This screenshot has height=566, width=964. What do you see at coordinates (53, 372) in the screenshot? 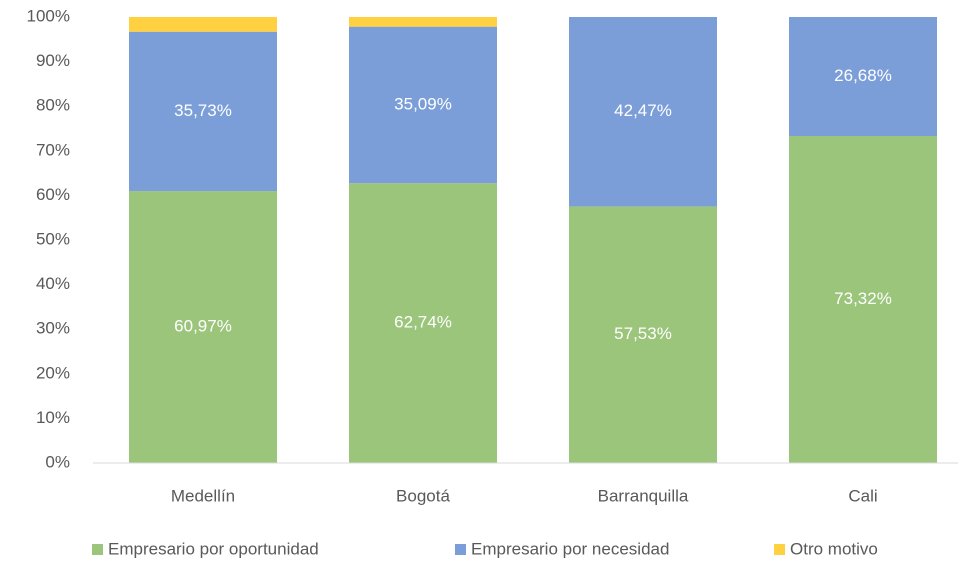
I see `y-tick-label: 20%` at bounding box center [53, 372].